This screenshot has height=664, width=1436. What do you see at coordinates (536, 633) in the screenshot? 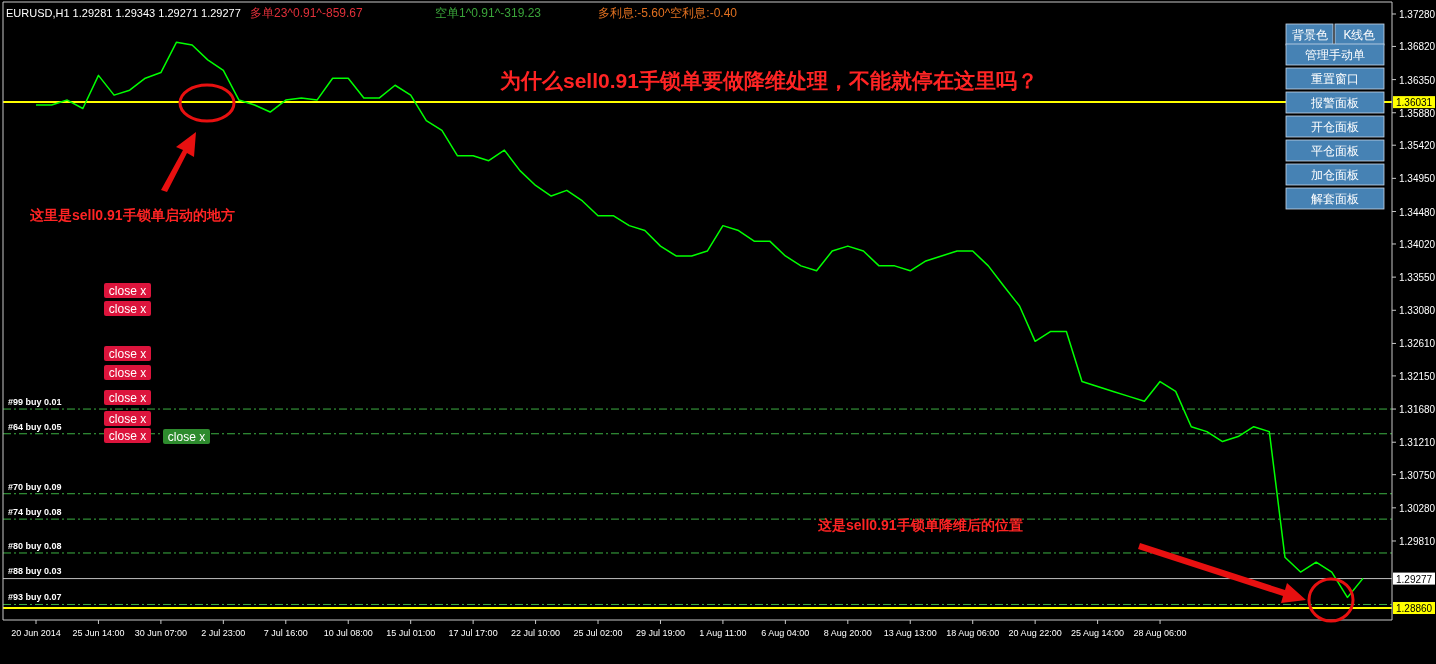
I see `x-tick-label: 22 Jul 10:00` at bounding box center [536, 633].